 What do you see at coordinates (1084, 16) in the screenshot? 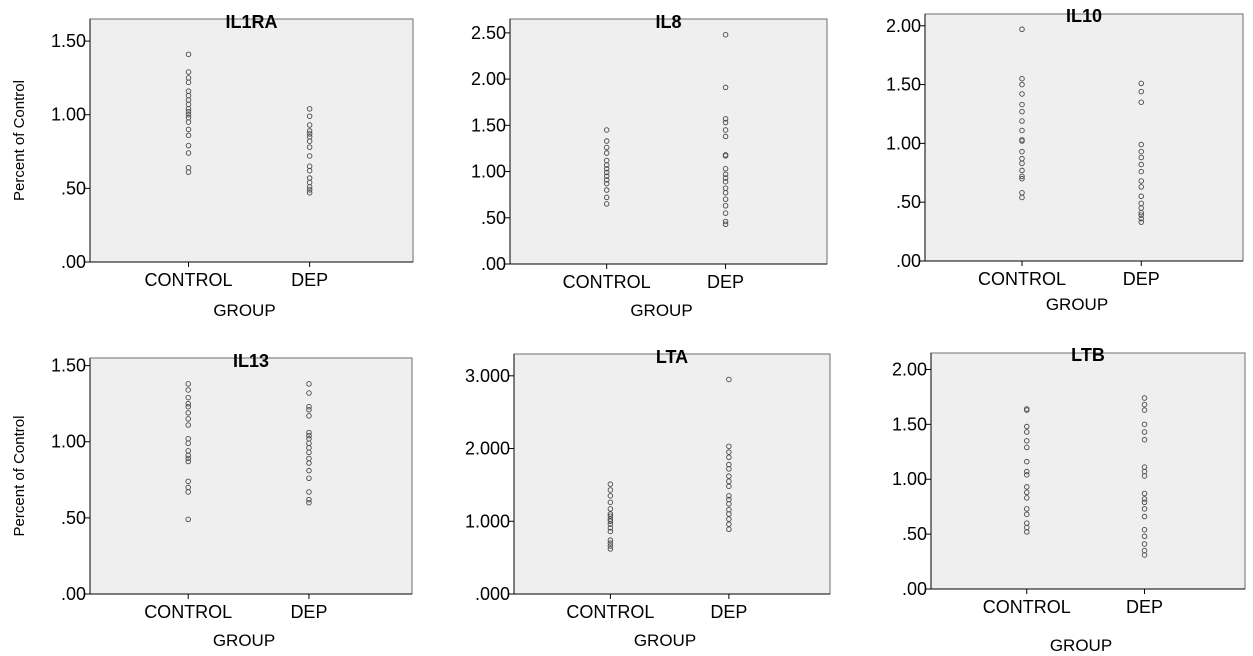
I see `chart-title: IL10` at bounding box center [1084, 16].